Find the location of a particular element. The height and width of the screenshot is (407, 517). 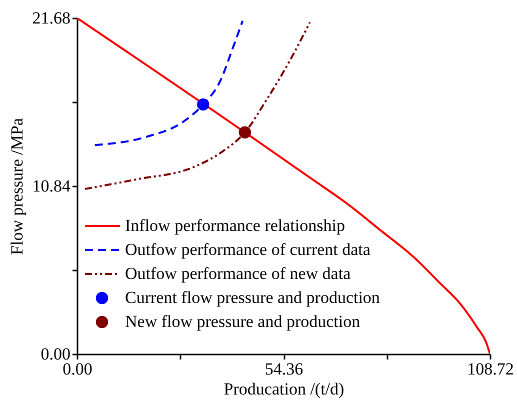

x-tick-label: 54.36 is located at coordinates (284, 369).